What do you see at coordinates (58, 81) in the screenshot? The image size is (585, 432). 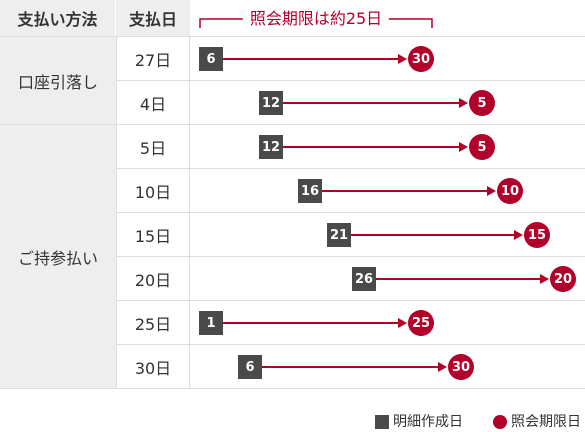 I see `group-cell-direct-debit: 口座引落し` at bounding box center [58, 81].